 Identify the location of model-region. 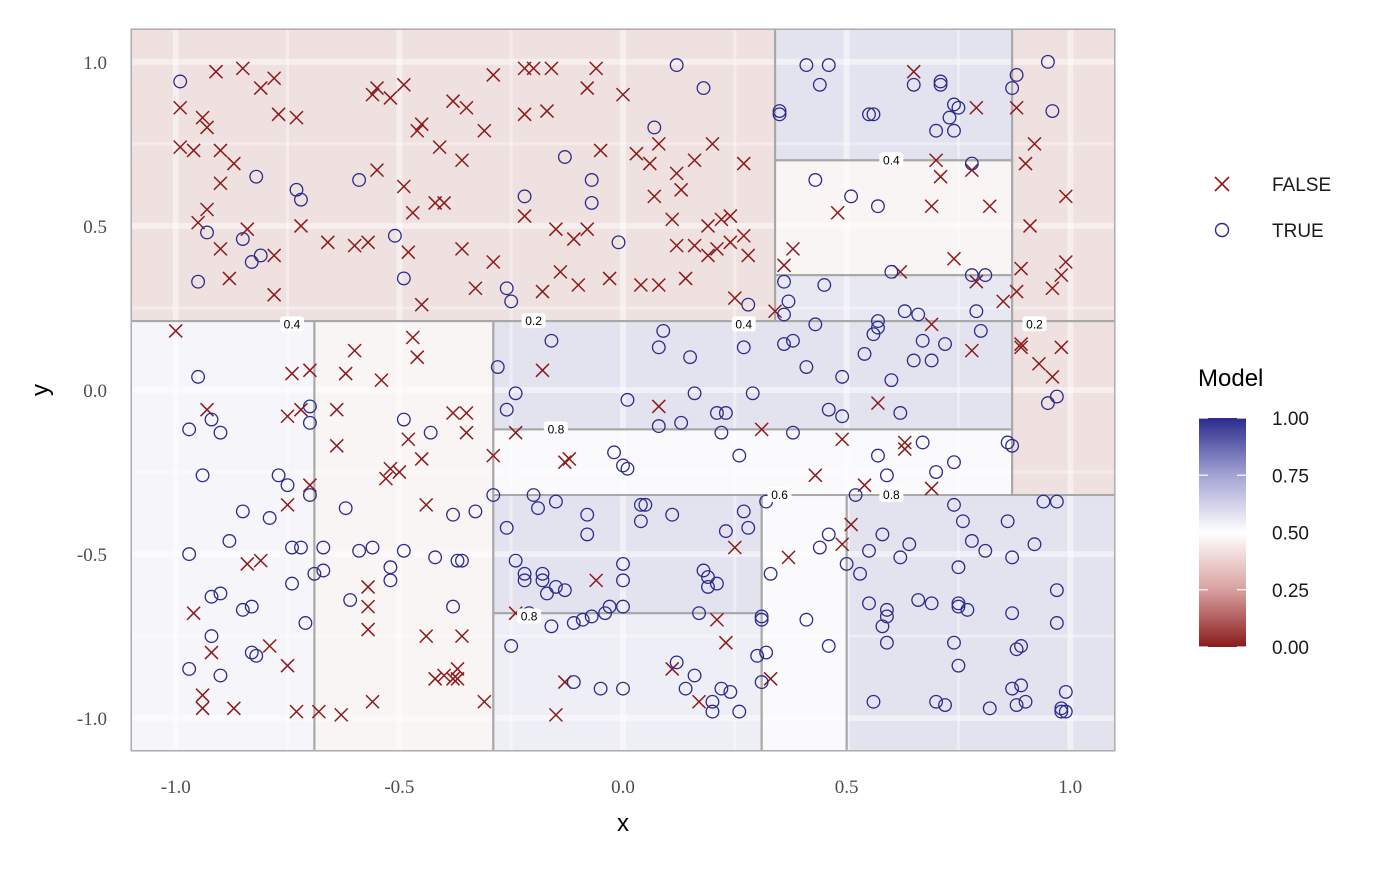
(753, 462).